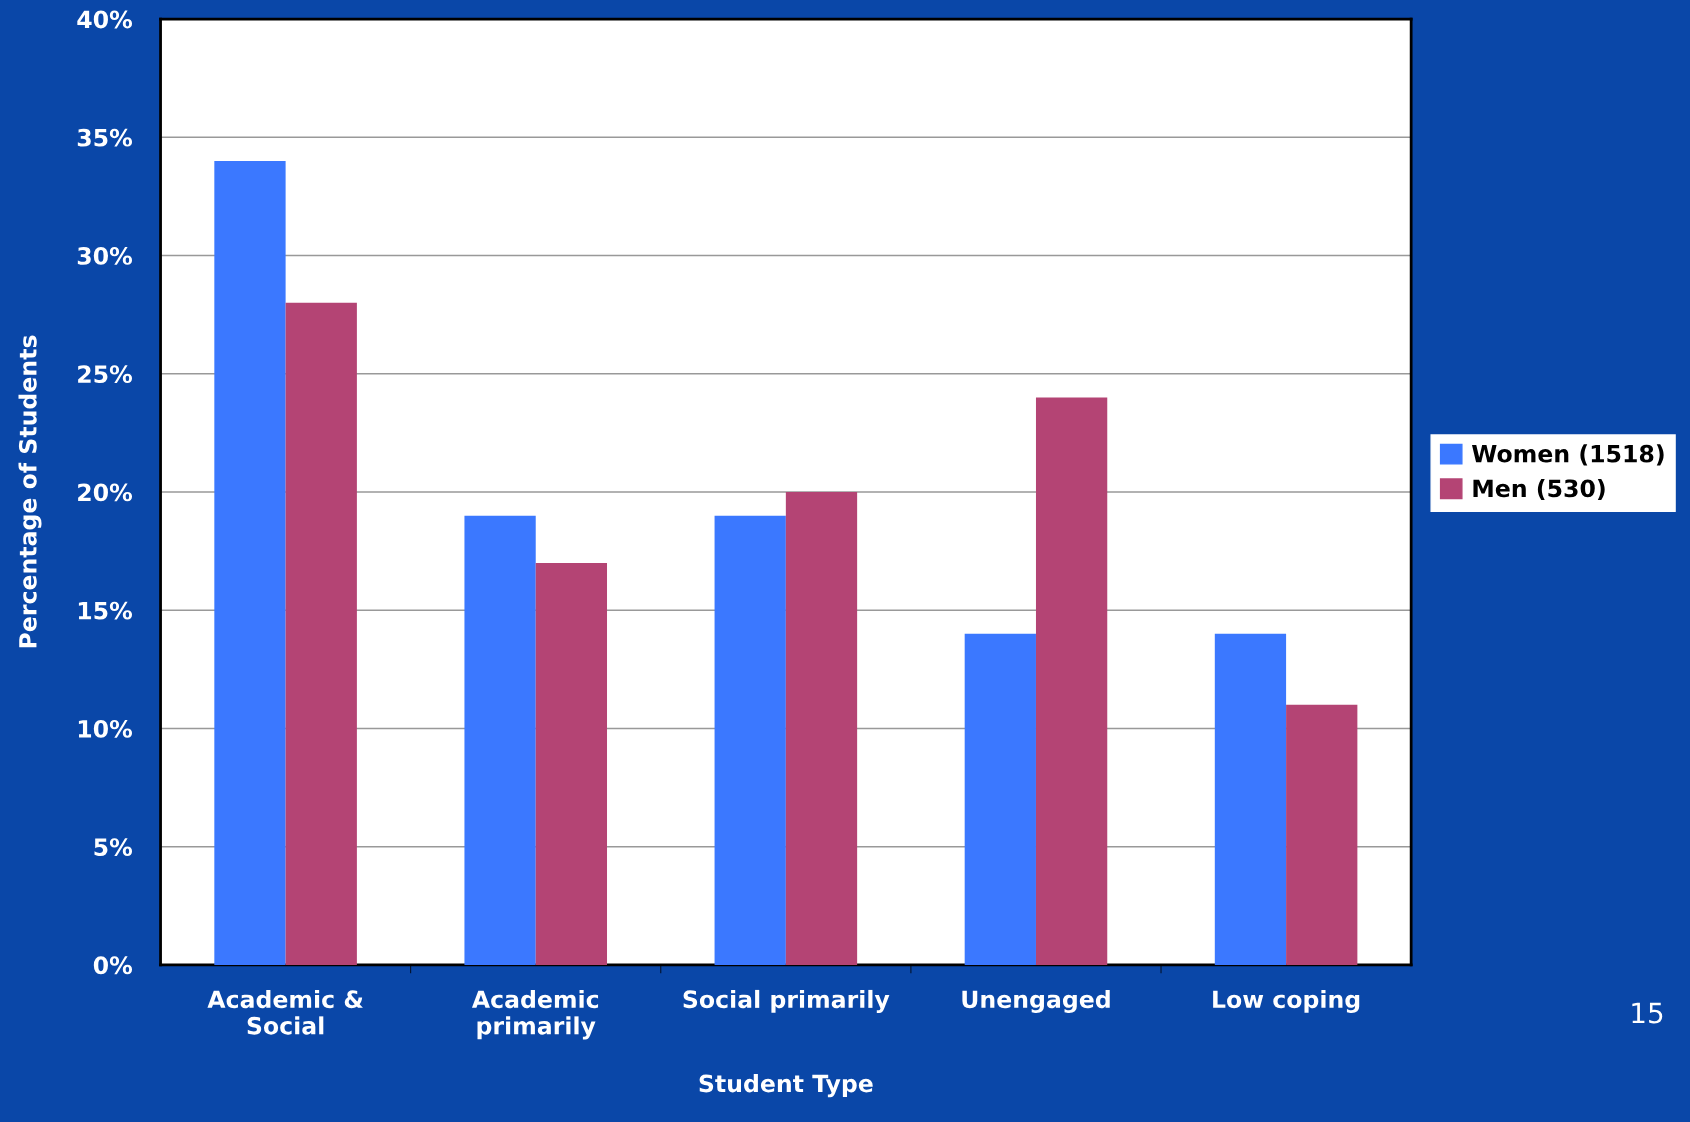 The image size is (1690, 1122). What do you see at coordinates (105, 137) in the screenshot?
I see `y-tick-label: 35%` at bounding box center [105, 137].